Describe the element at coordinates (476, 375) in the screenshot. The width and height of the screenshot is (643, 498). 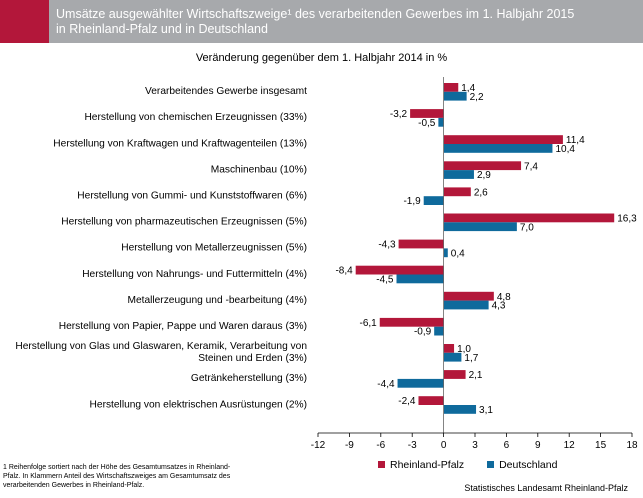
I see `value-label-rlp: 2,1` at that location.